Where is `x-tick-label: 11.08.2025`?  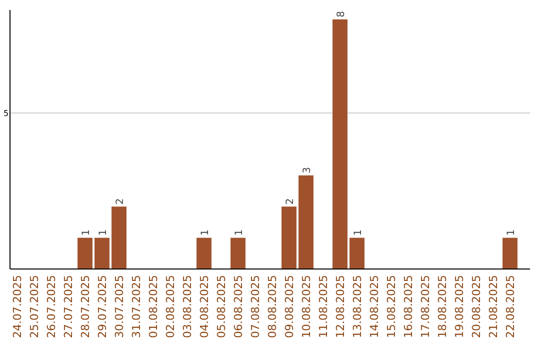 x-tick-label: 11.08.2025 is located at coordinates (323, 306).